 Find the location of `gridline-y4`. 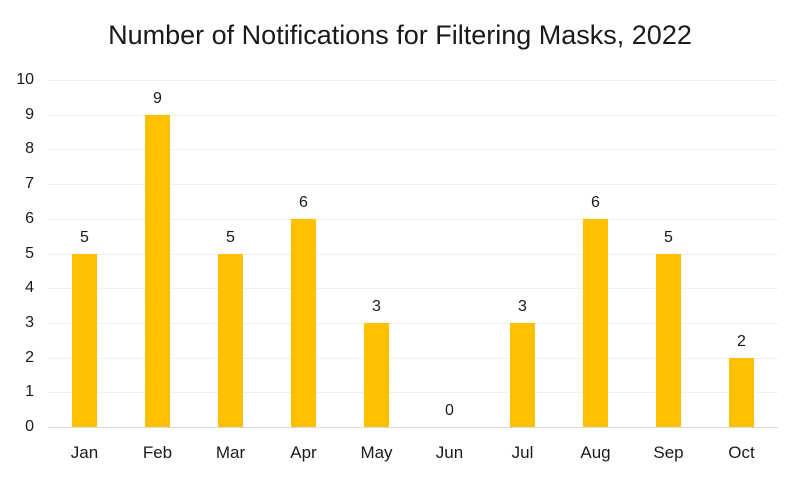

gridline-y4 is located at coordinates (413, 289).